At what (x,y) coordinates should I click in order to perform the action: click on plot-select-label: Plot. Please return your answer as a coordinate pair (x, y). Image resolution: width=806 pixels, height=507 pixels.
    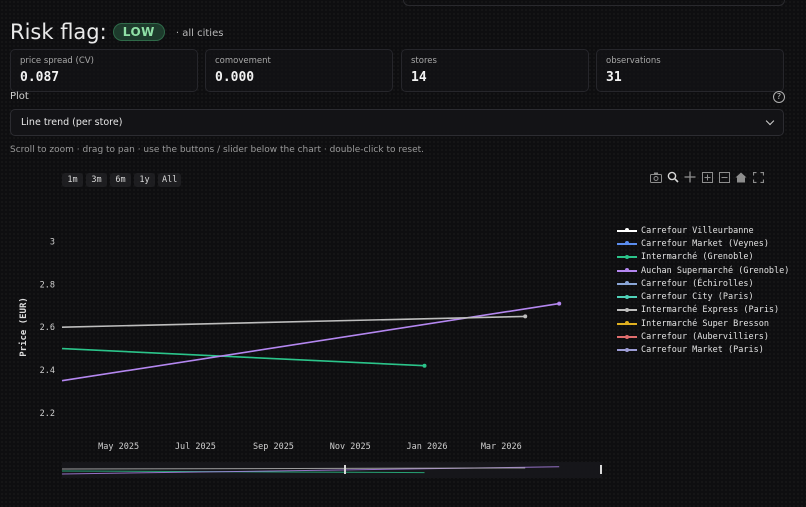
    Looking at the image, I should click on (19, 96).